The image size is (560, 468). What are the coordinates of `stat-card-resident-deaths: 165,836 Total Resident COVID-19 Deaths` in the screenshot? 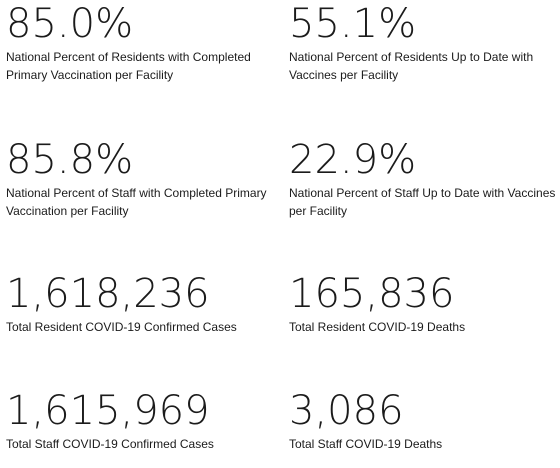 It's located at (424, 303).